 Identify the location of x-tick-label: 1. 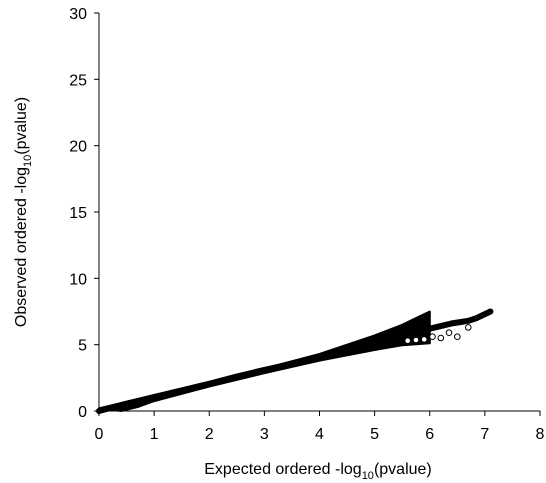
(154, 434).